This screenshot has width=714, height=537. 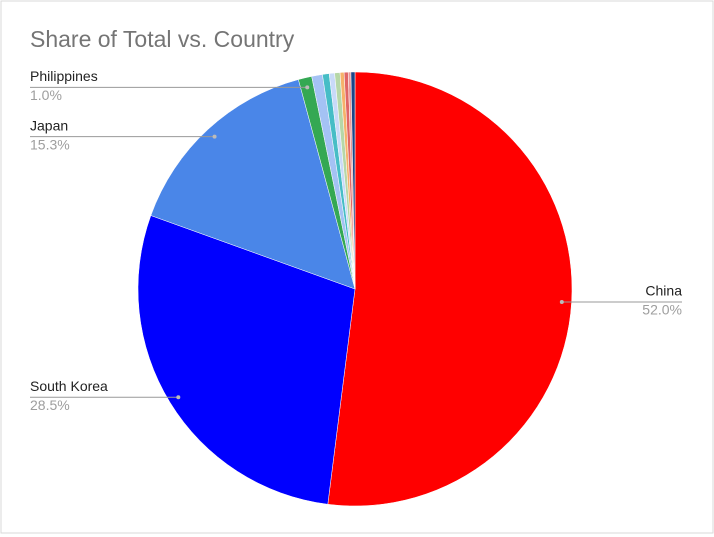 I want to click on slice-label: Philippines, so click(x=64, y=76).